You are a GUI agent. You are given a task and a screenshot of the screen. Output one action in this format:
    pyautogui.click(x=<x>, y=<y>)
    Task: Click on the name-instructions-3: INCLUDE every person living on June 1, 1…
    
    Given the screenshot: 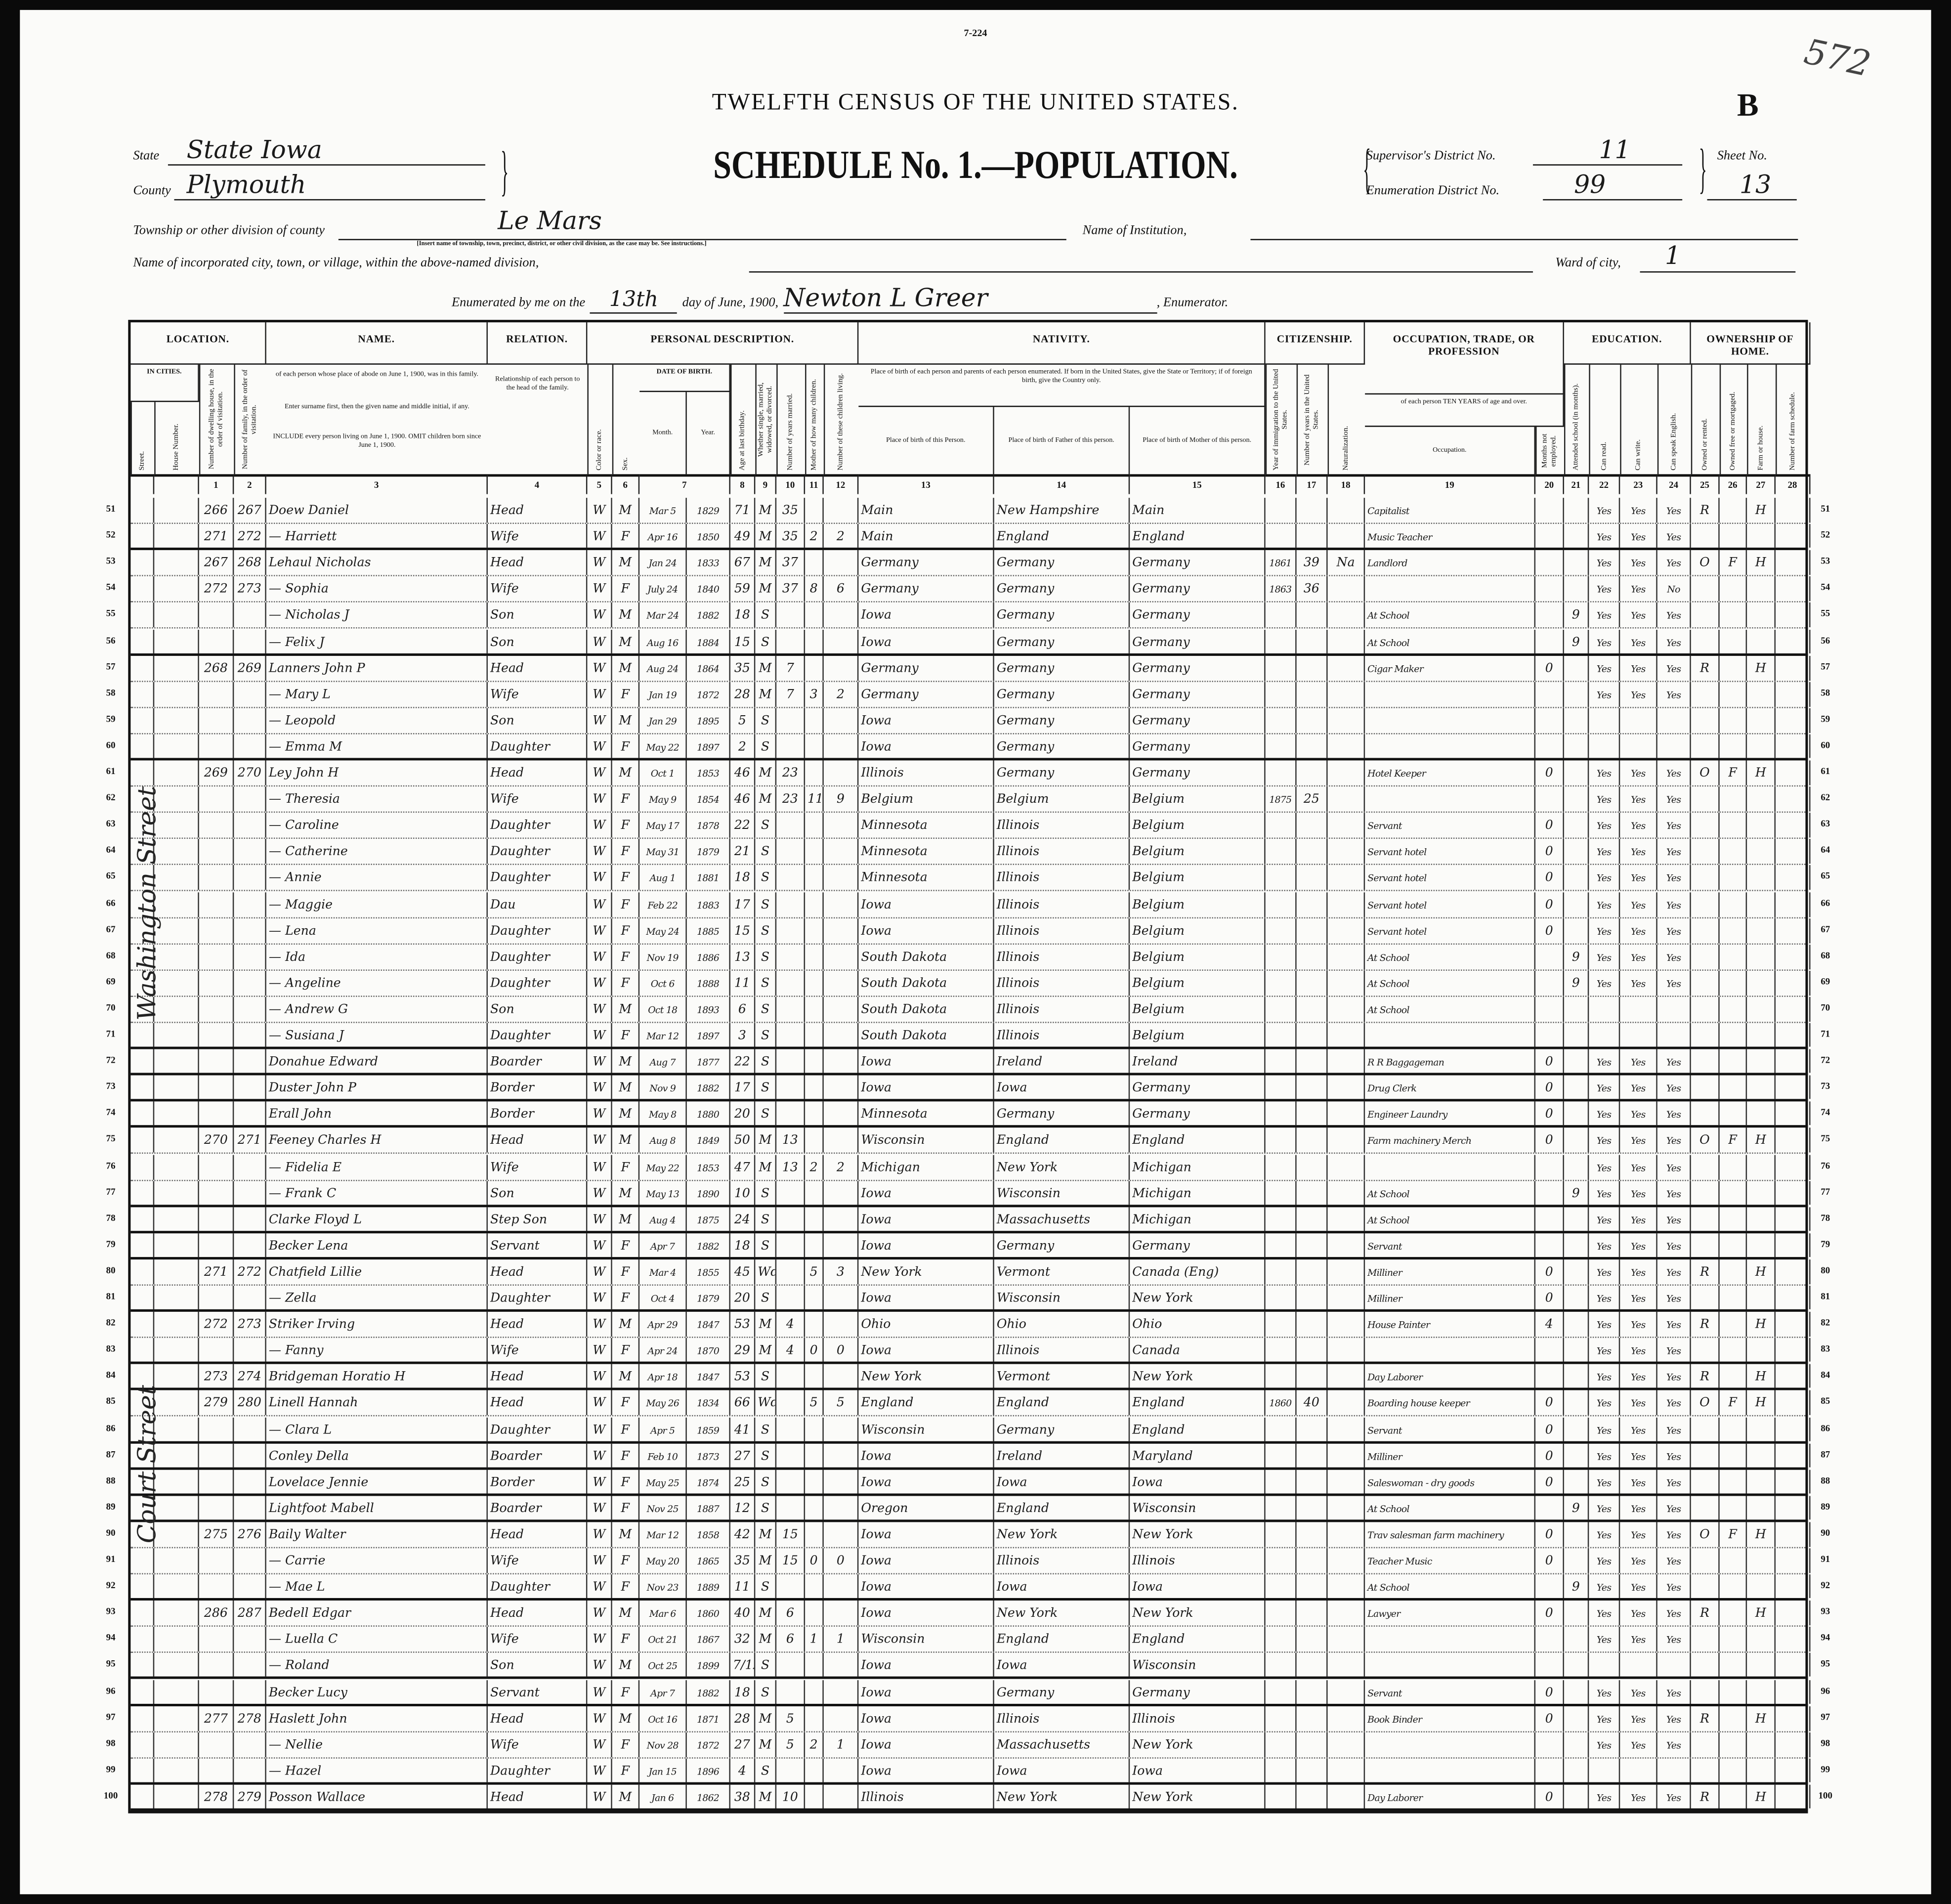 What is the action you would take?
    pyautogui.click(x=377, y=441)
    